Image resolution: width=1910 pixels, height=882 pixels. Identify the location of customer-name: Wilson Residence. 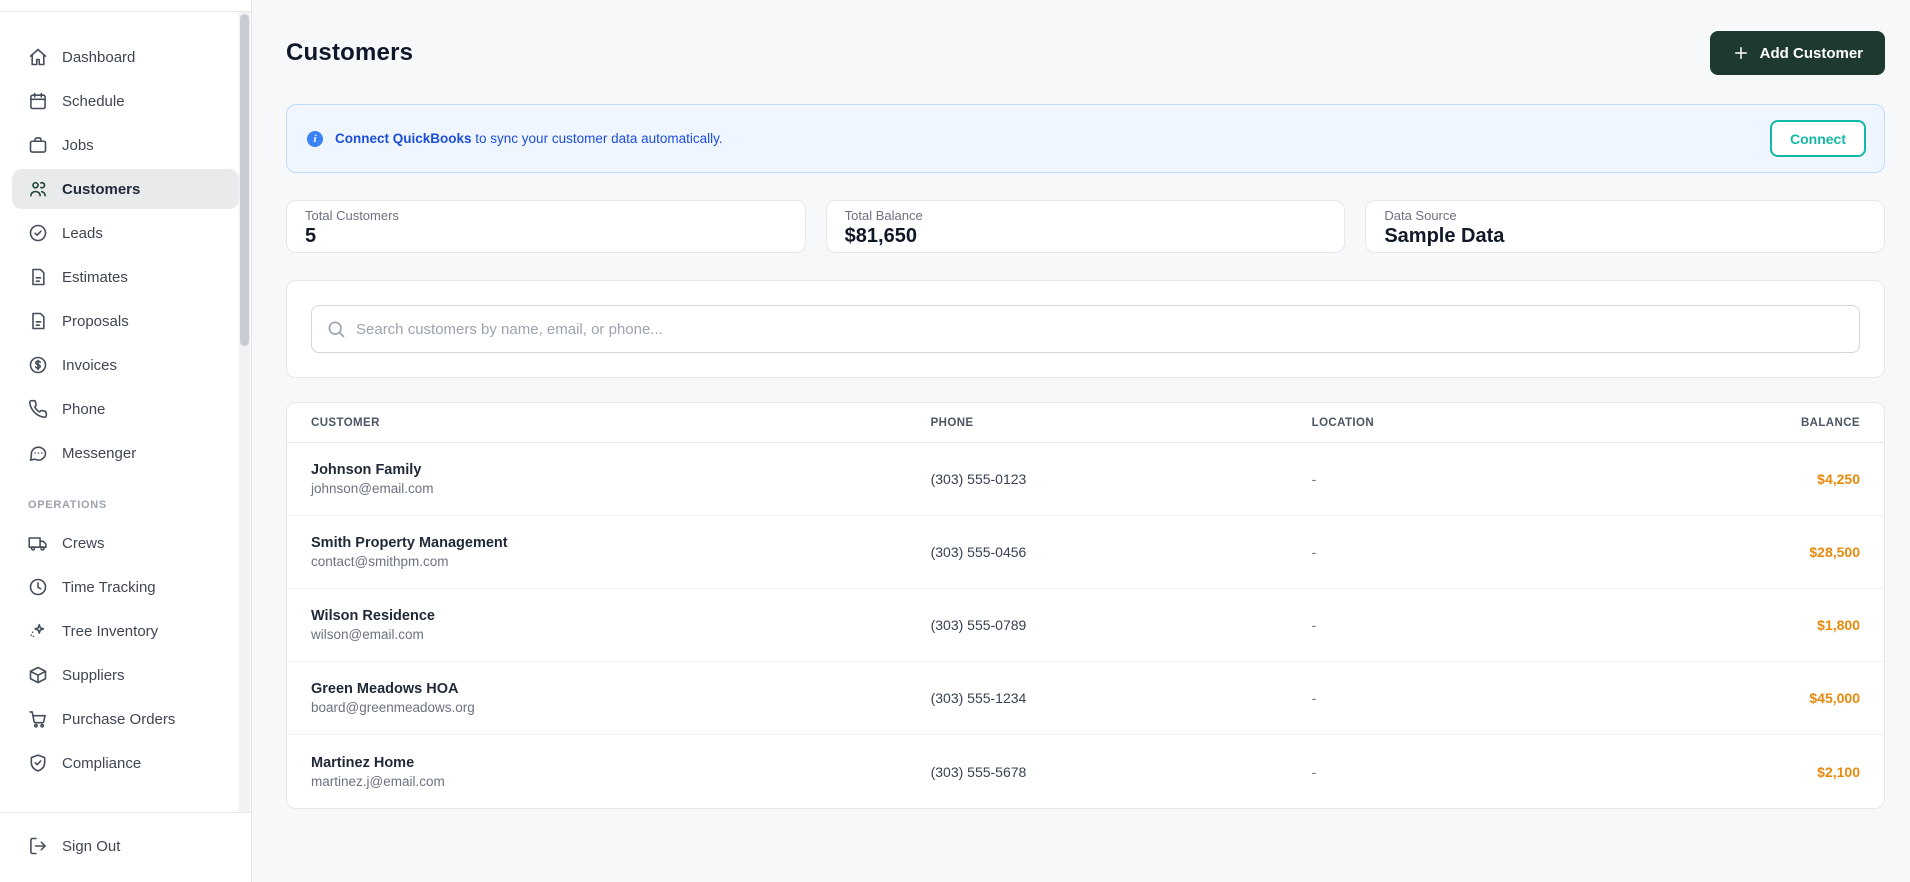
(373, 616).